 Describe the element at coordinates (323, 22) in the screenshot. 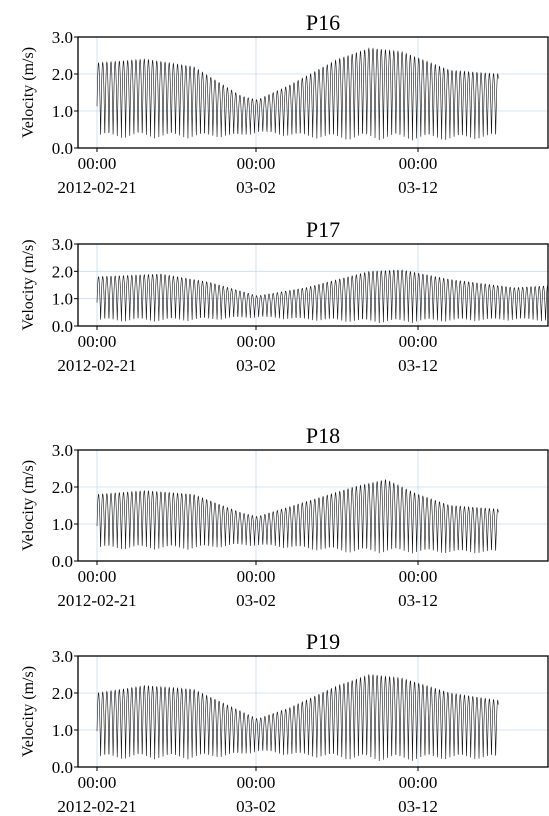

I see `chart-title: P16` at that location.